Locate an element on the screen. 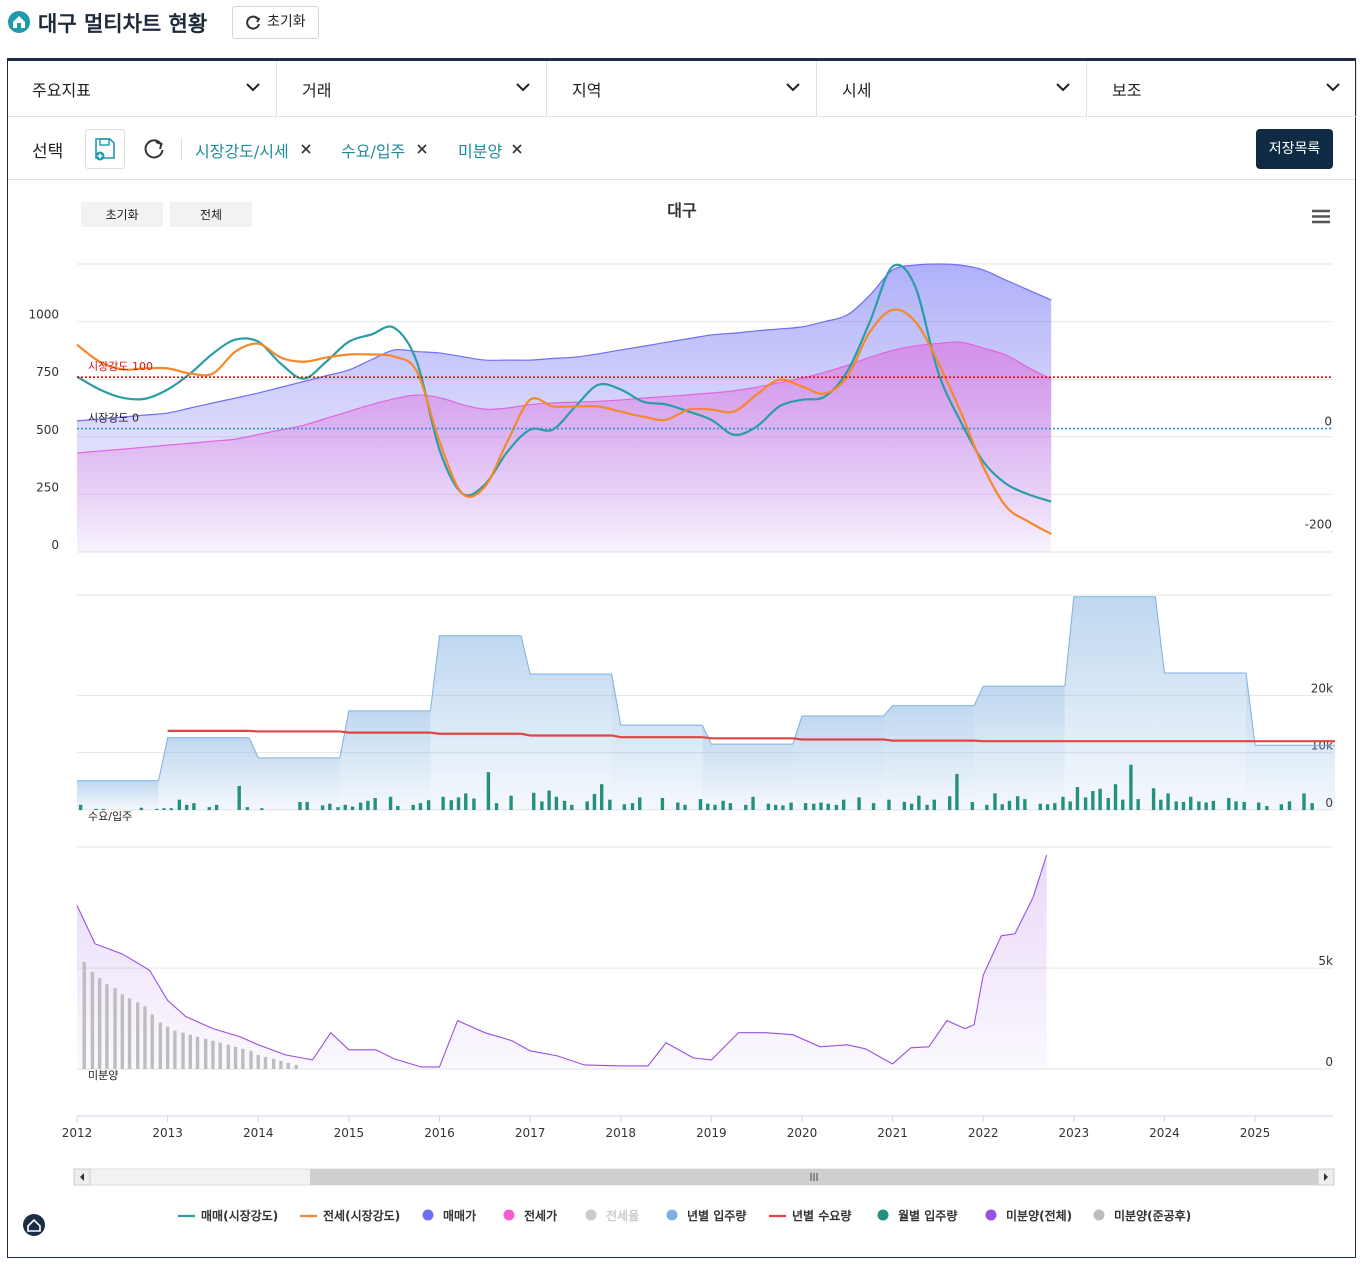 The height and width of the screenshot is (1271, 1363). reset-button: 초기화 is located at coordinates (275, 22).